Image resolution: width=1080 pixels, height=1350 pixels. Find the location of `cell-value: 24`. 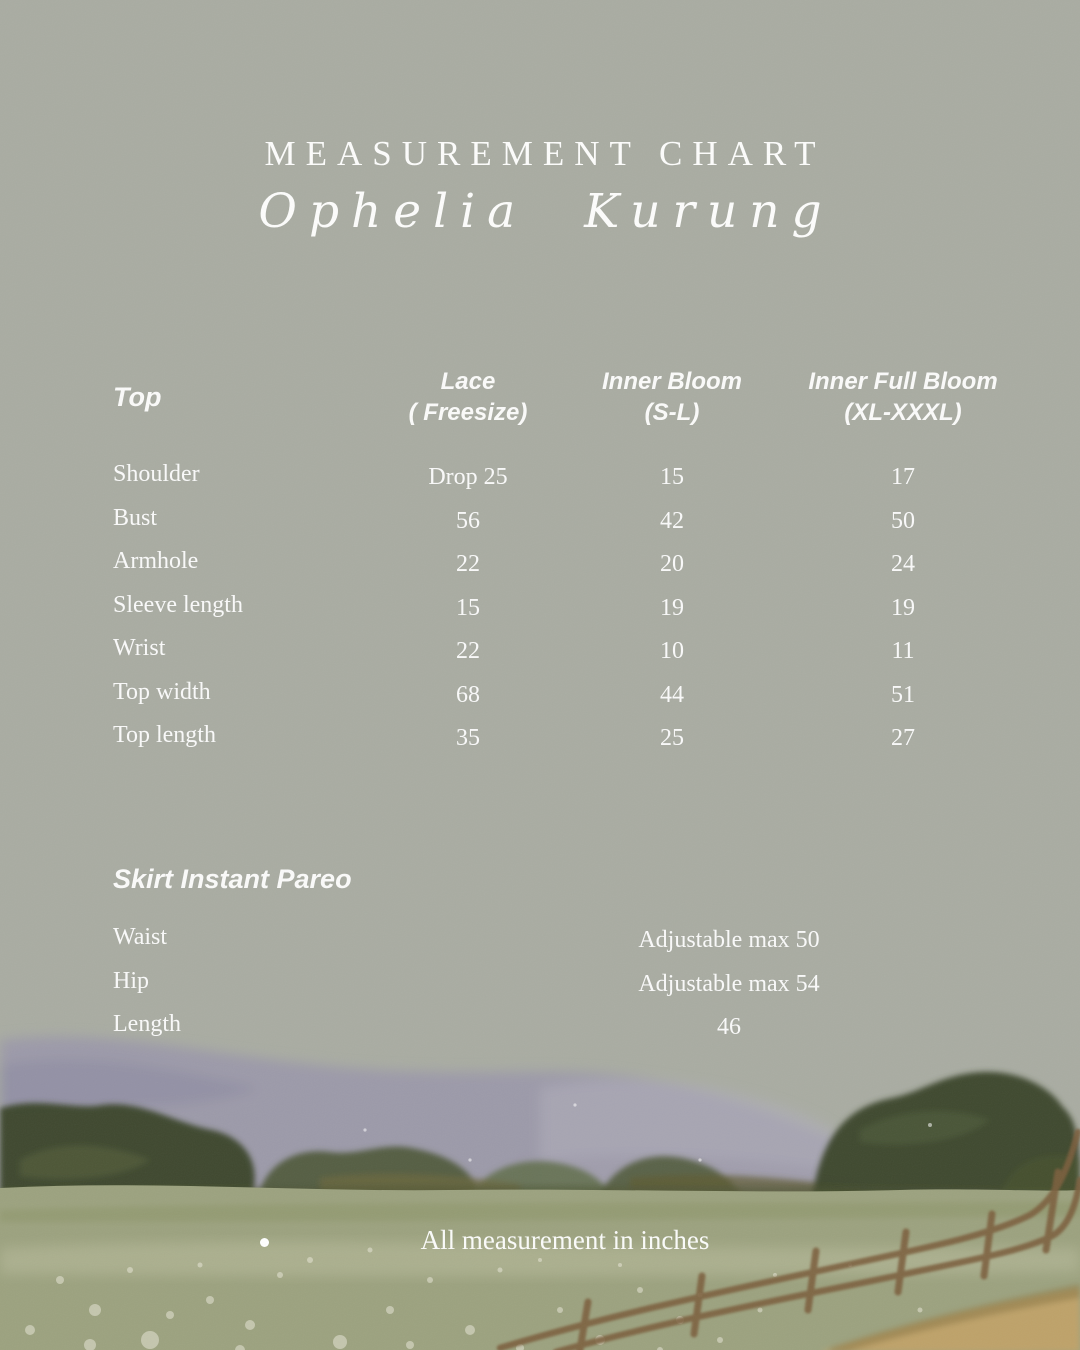

cell-value: 24 is located at coordinates (903, 564).